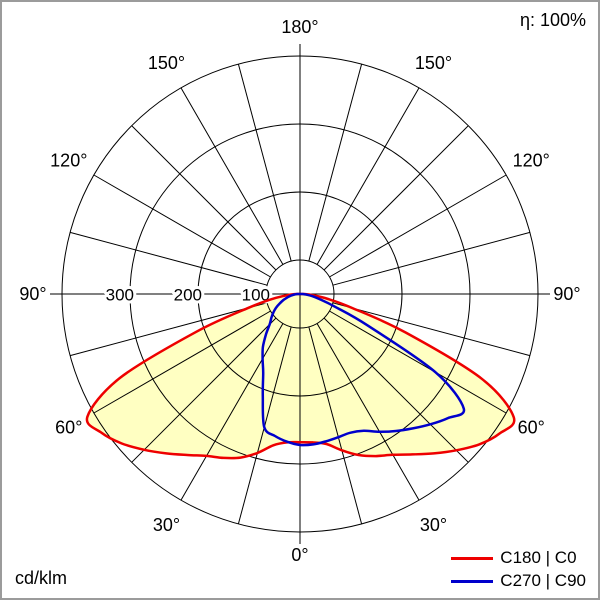 The width and height of the screenshot is (600, 600). I want to click on radial-tick-label: 200, so click(188, 295).